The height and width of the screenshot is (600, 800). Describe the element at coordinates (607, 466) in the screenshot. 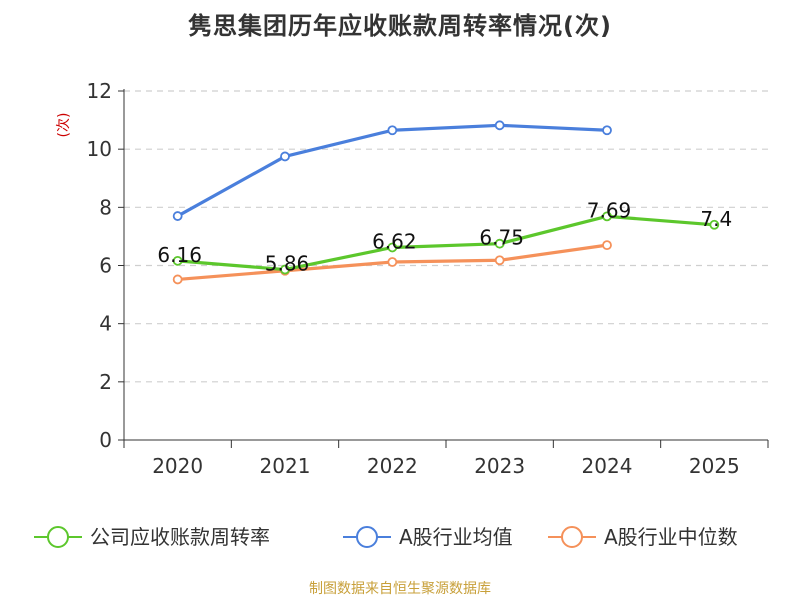

I see `x-tick-label-2024: 2024` at that location.